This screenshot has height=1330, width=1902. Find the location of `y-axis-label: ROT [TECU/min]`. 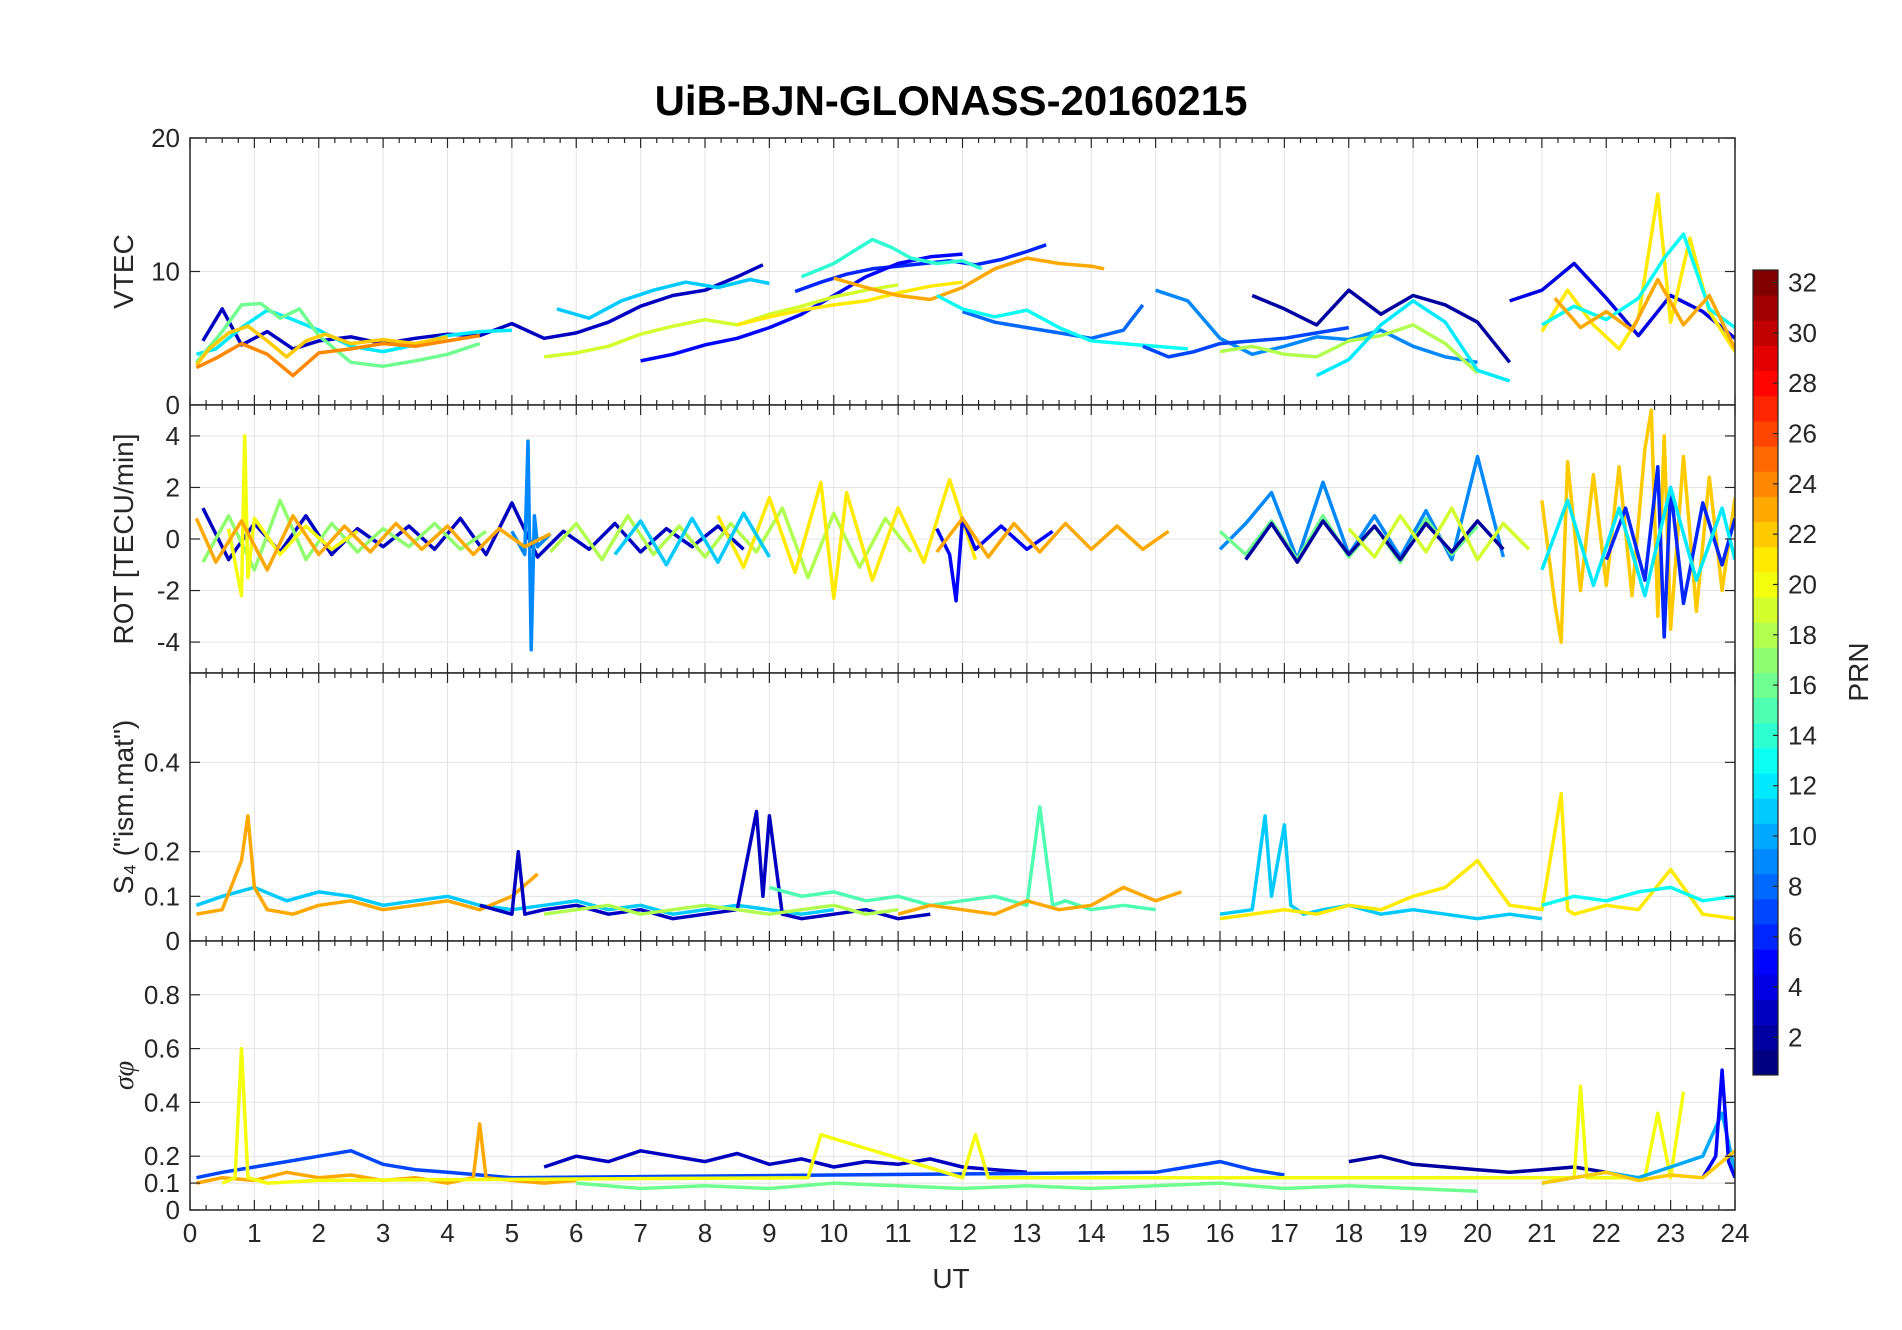

y-axis-label: ROT [TECU/min] is located at coordinates (123, 538).